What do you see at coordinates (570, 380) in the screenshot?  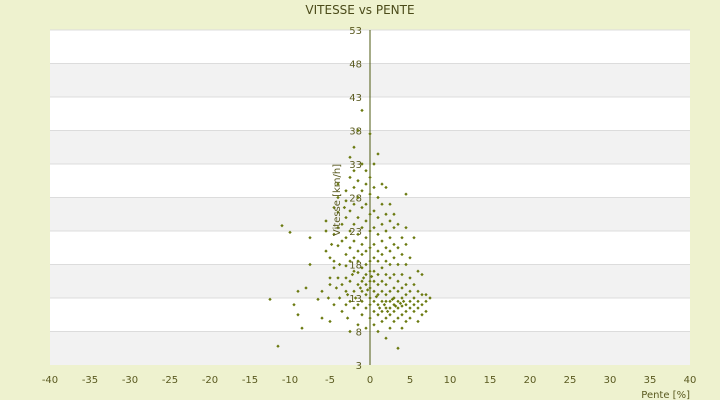 I see `x-tick-label: 25` at bounding box center [570, 380].